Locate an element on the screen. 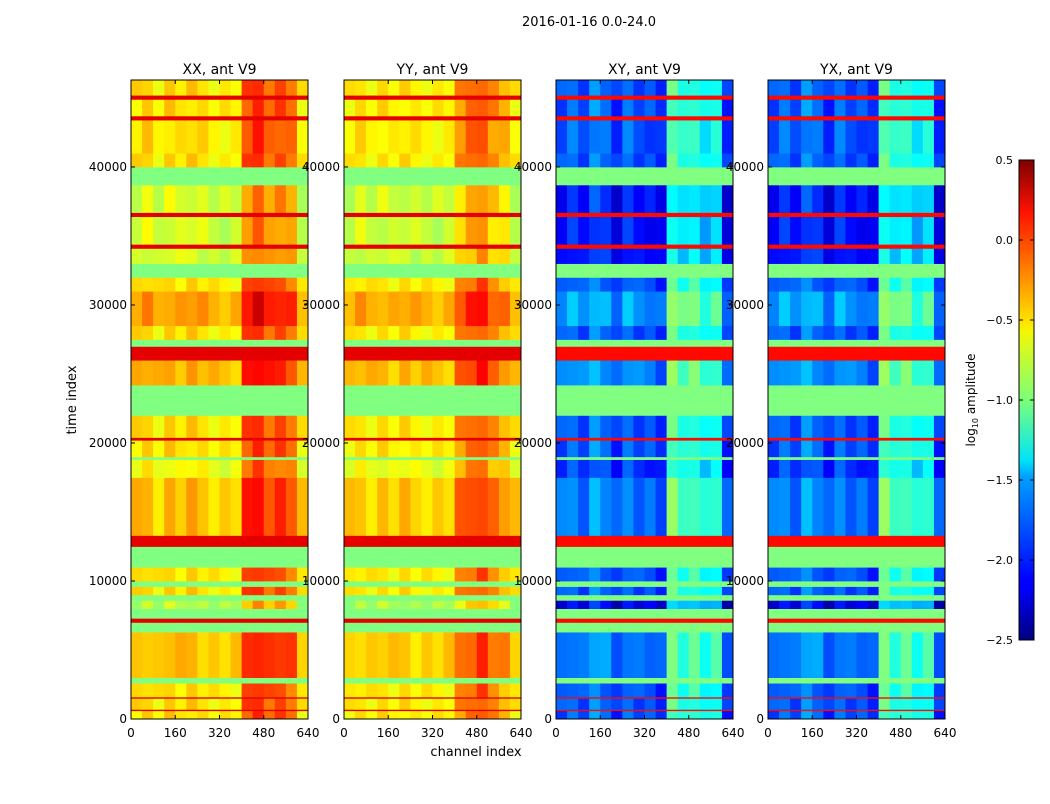 This screenshot has width=1050, height=804. colorbar-tick-label: −2.5 is located at coordinates (999, 640).